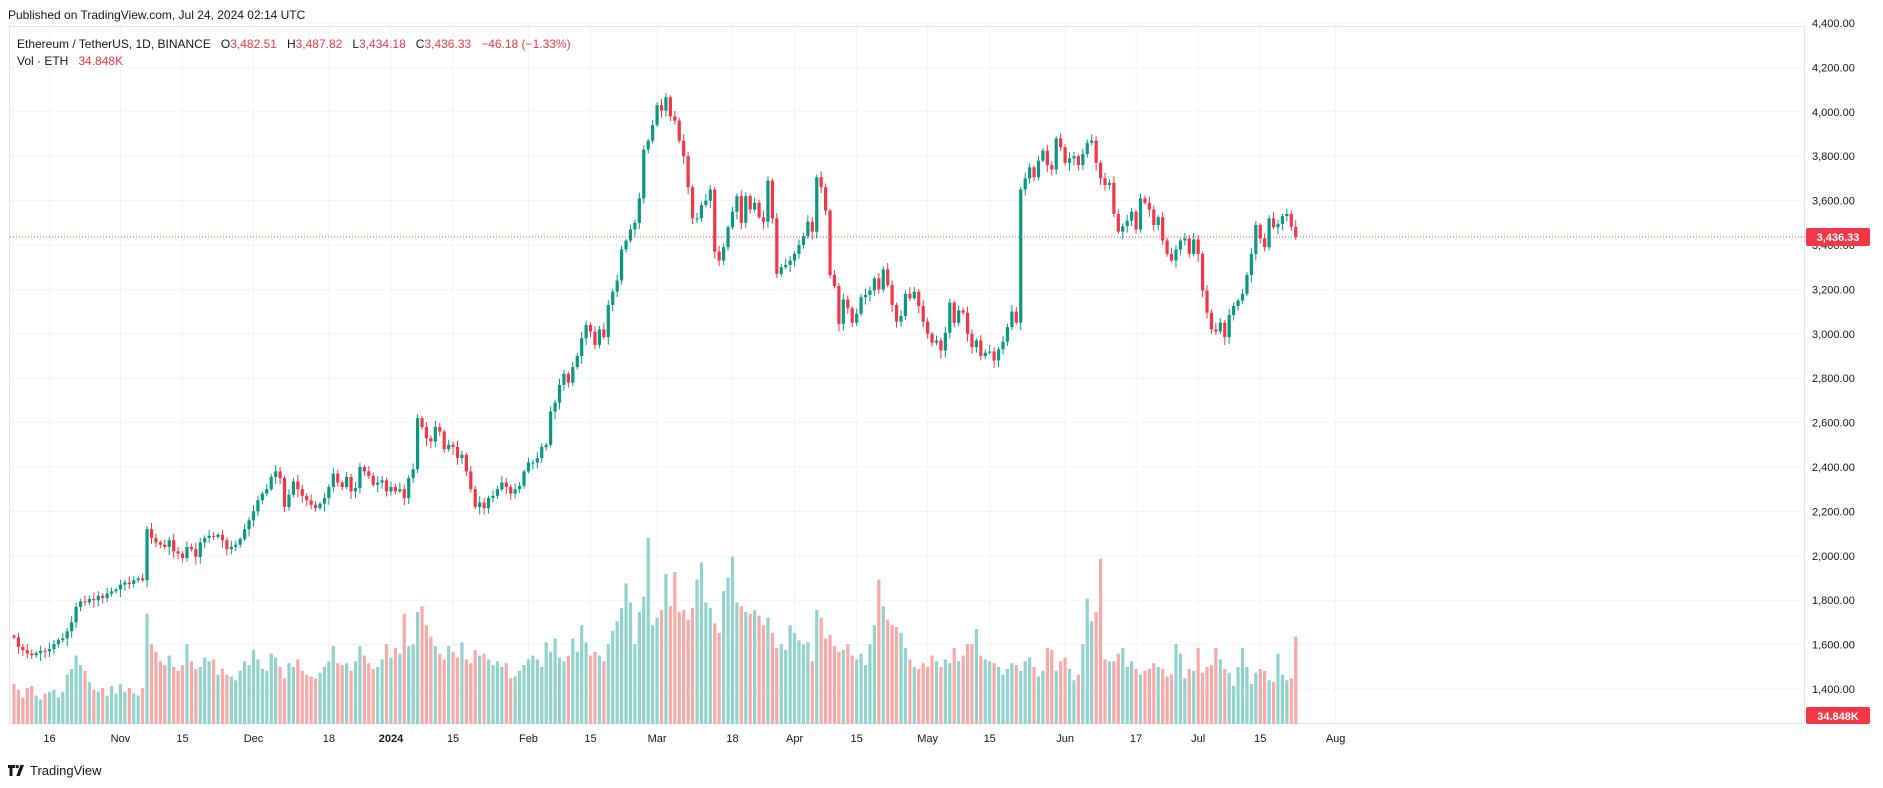 Image resolution: width=1883 pixels, height=788 pixels. Describe the element at coordinates (253, 44) in the screenshot. I see `open-value: 3,482.51` at that location.